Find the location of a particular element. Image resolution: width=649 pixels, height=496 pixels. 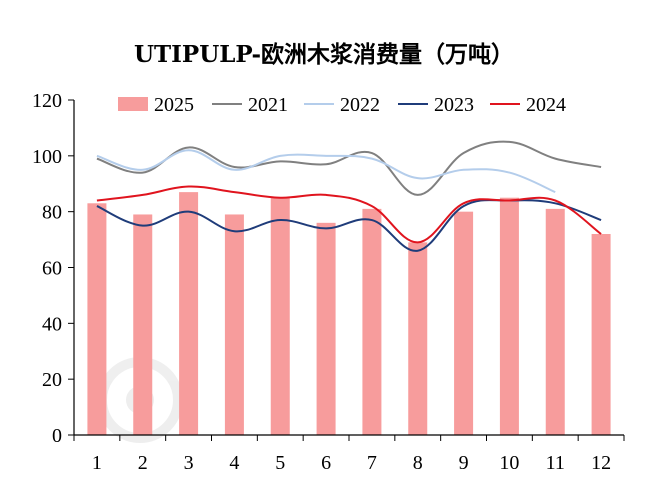

legend-label-2024: 2024 is located at coordinates (546, 105).